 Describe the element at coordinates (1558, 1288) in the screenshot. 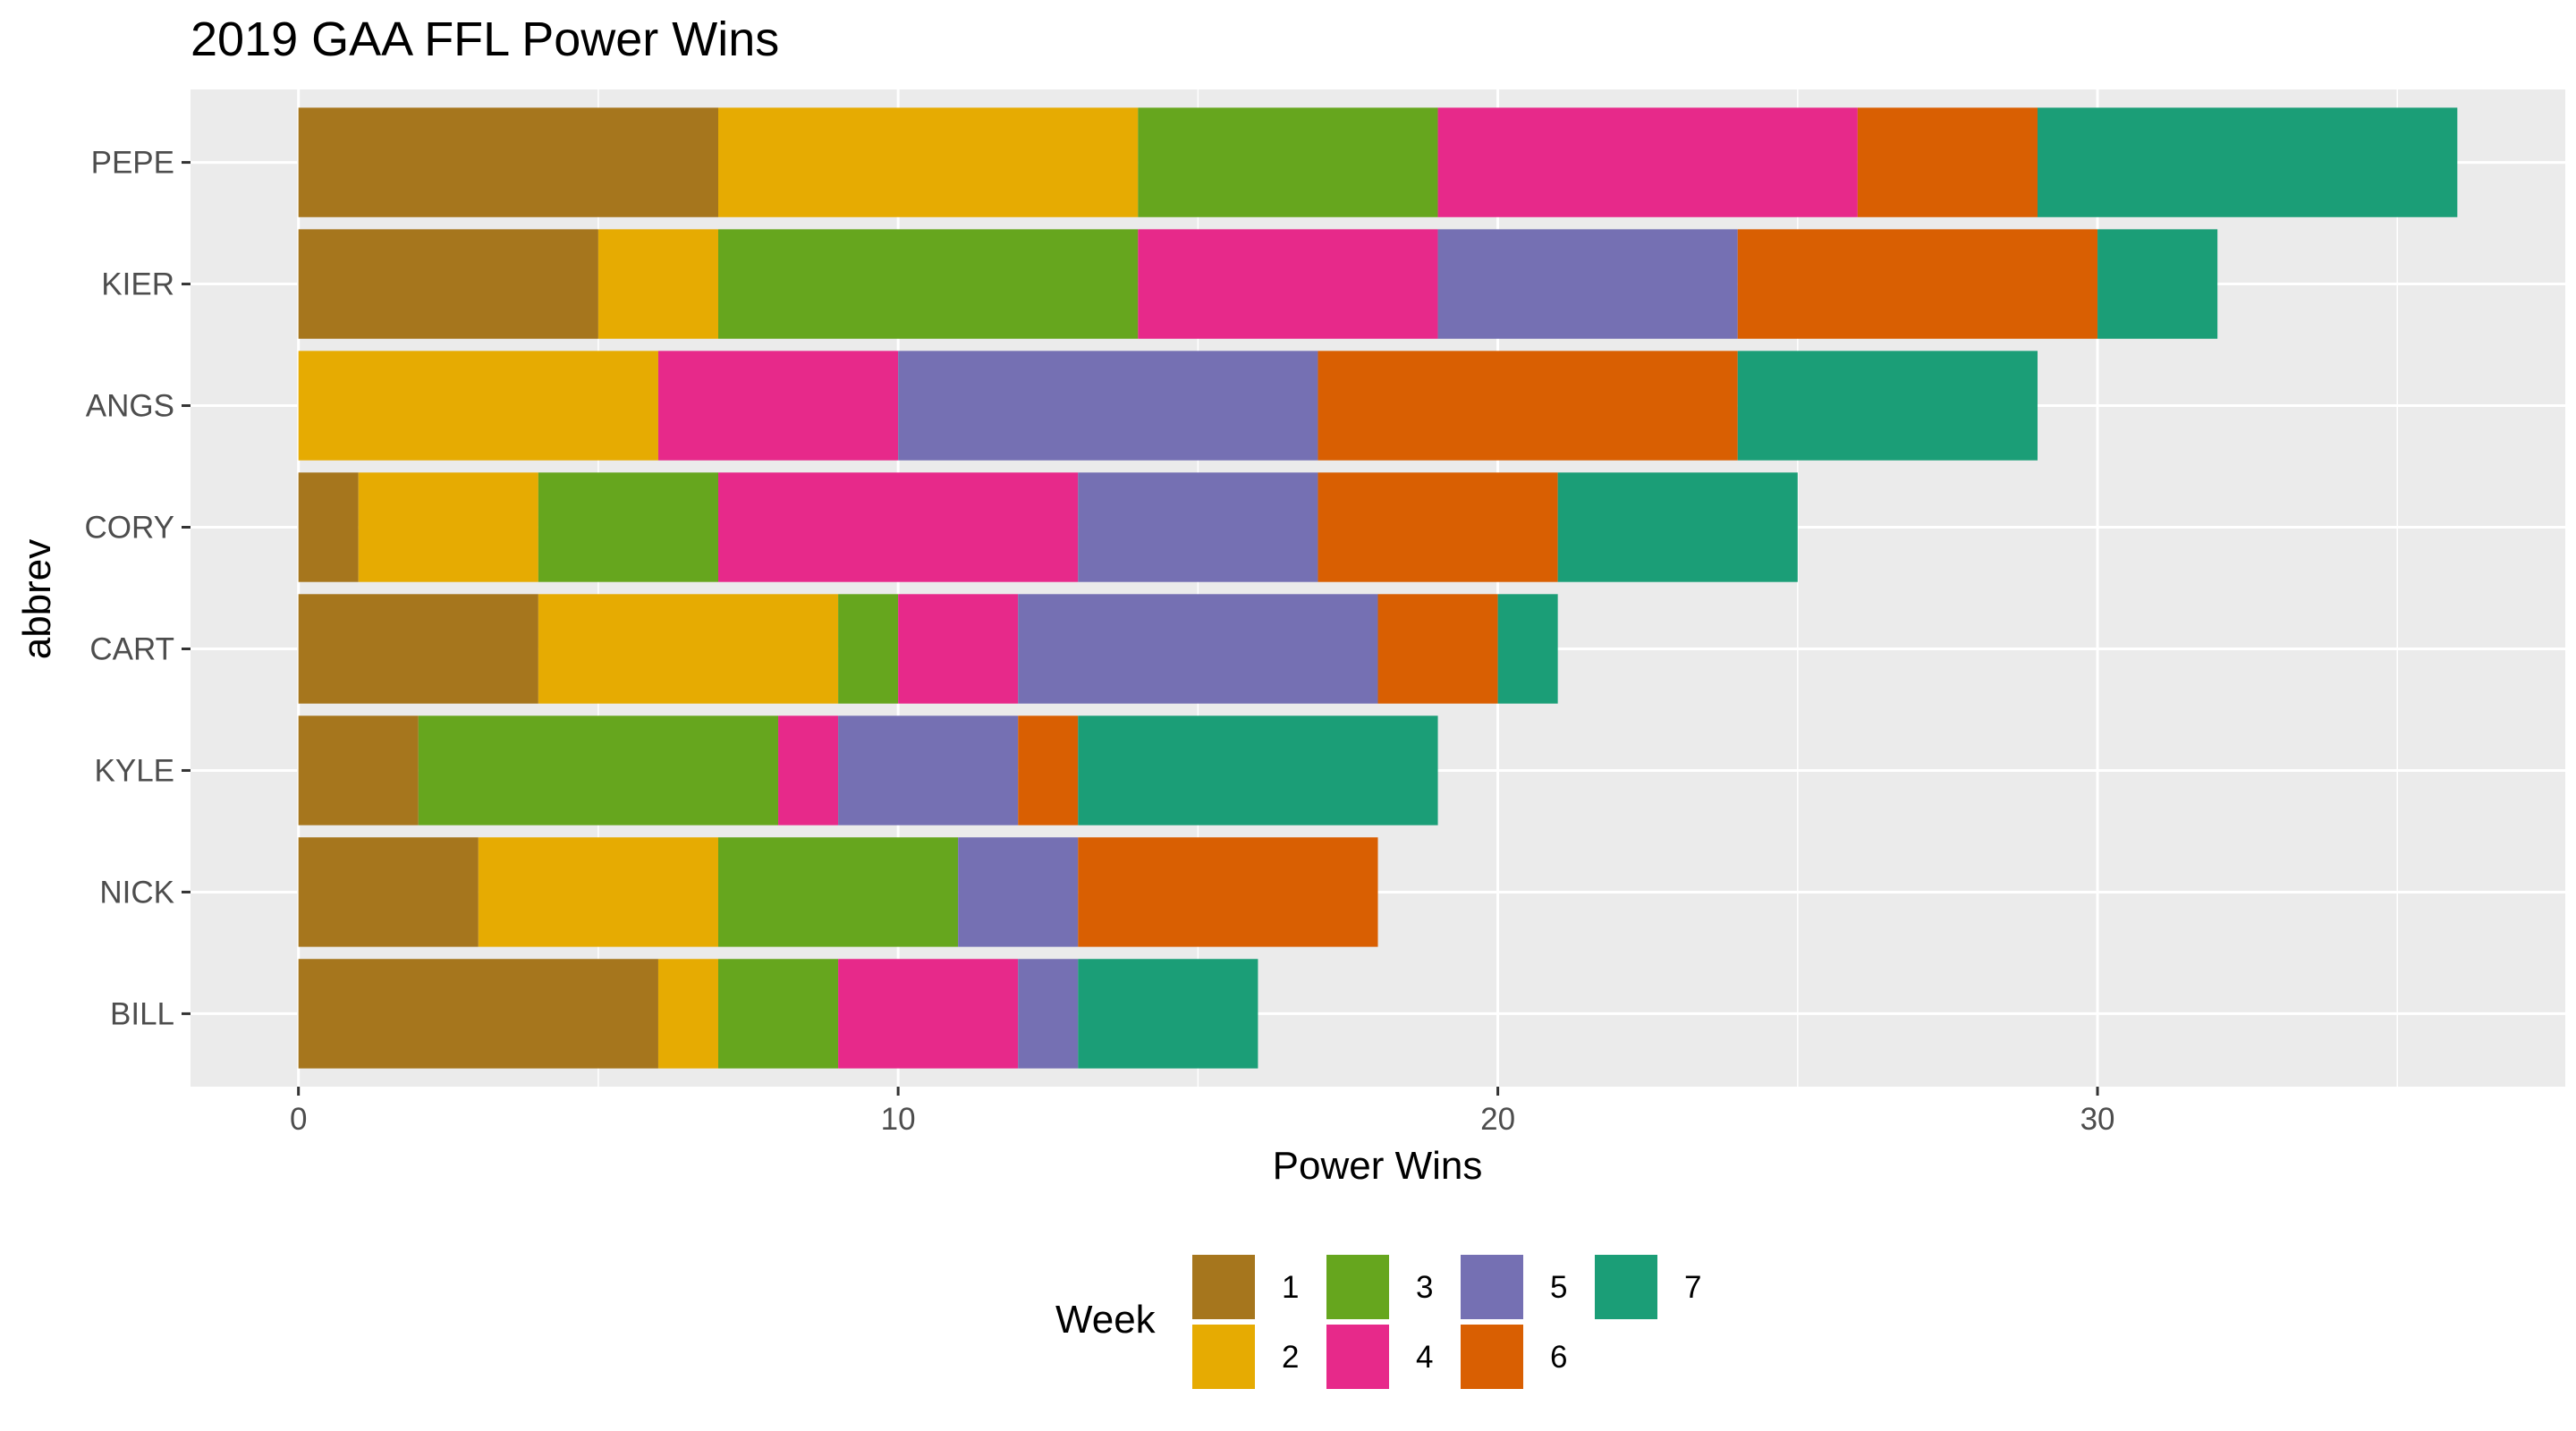

I see `legend-label-week-5: 5` at that location.